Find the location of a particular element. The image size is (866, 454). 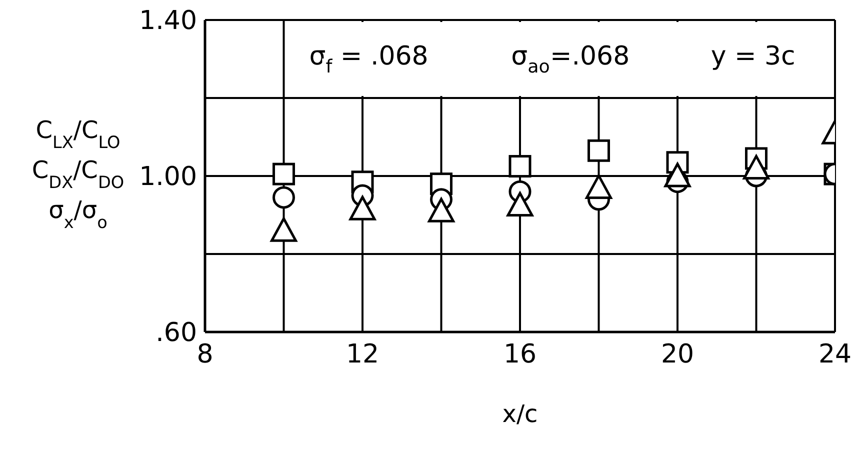

x-tick-label: 16 is located at coordinates (520, 354).